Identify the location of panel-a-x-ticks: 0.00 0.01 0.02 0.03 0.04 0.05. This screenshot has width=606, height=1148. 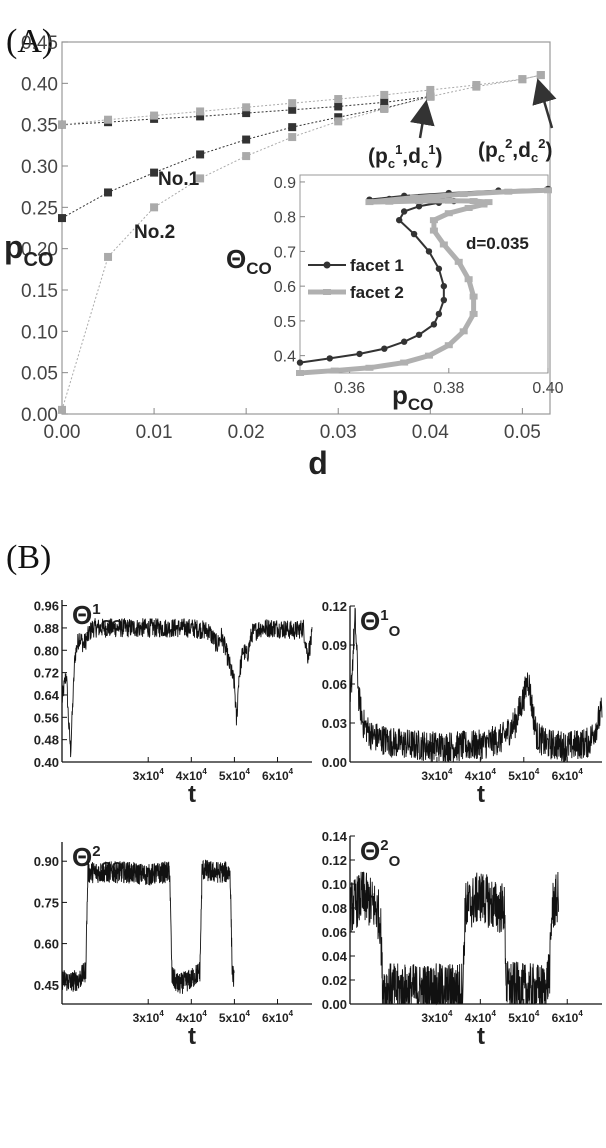
(292, 425).